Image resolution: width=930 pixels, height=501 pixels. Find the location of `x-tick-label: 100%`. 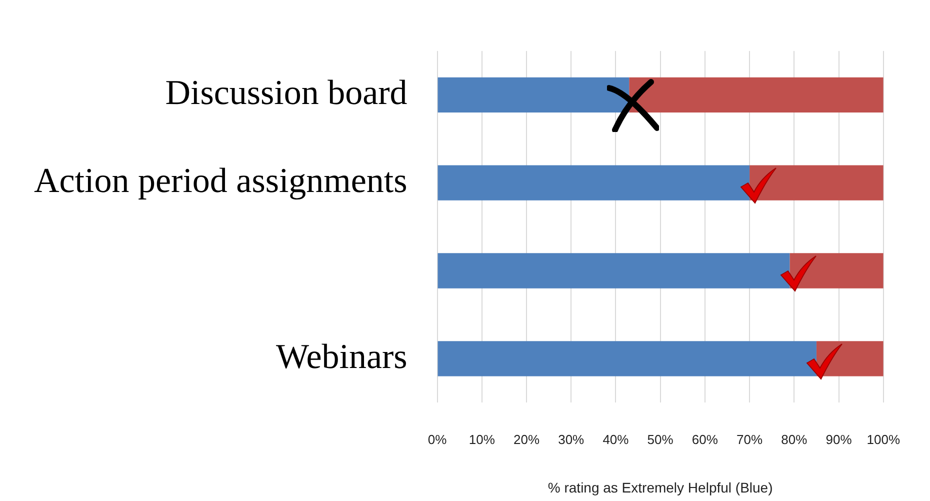

x-tick-label: 100% is located at coordinates (883, 439).